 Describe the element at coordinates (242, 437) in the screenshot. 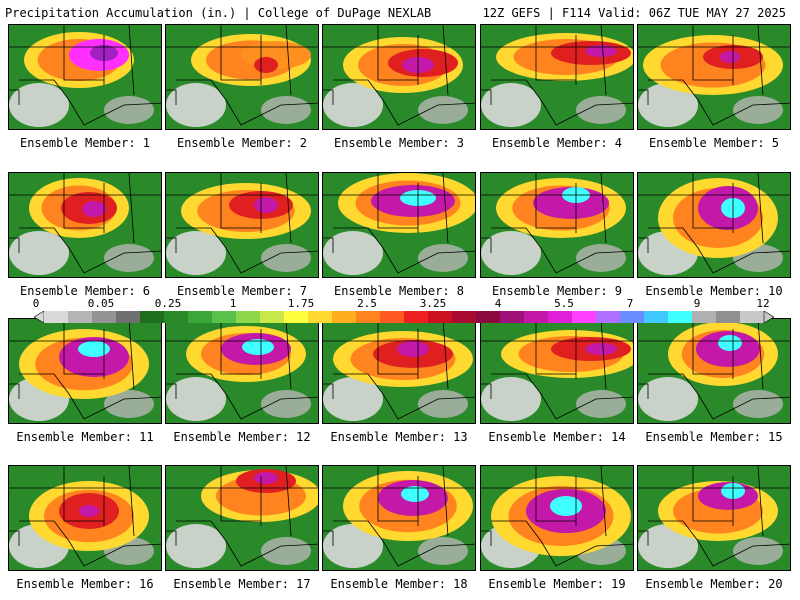

I see `ensemble-member-label: Ensemble Member: 12` at that location.